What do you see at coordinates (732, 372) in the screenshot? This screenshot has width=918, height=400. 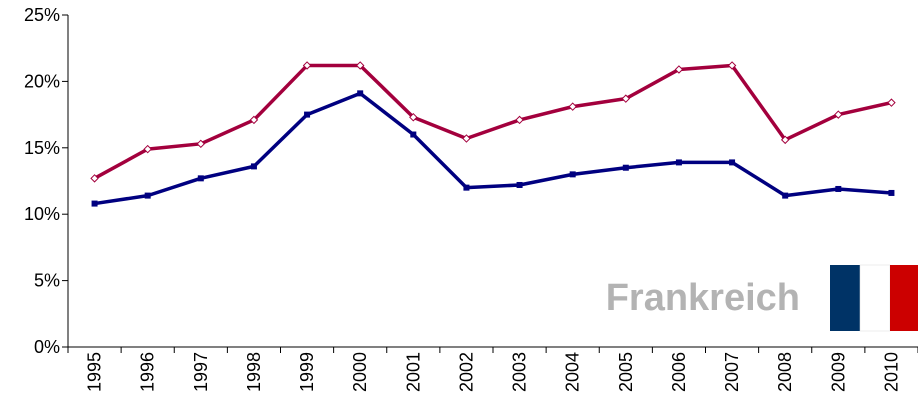 I see `x-tick-label: 2007` at bounding box center [732, 372].